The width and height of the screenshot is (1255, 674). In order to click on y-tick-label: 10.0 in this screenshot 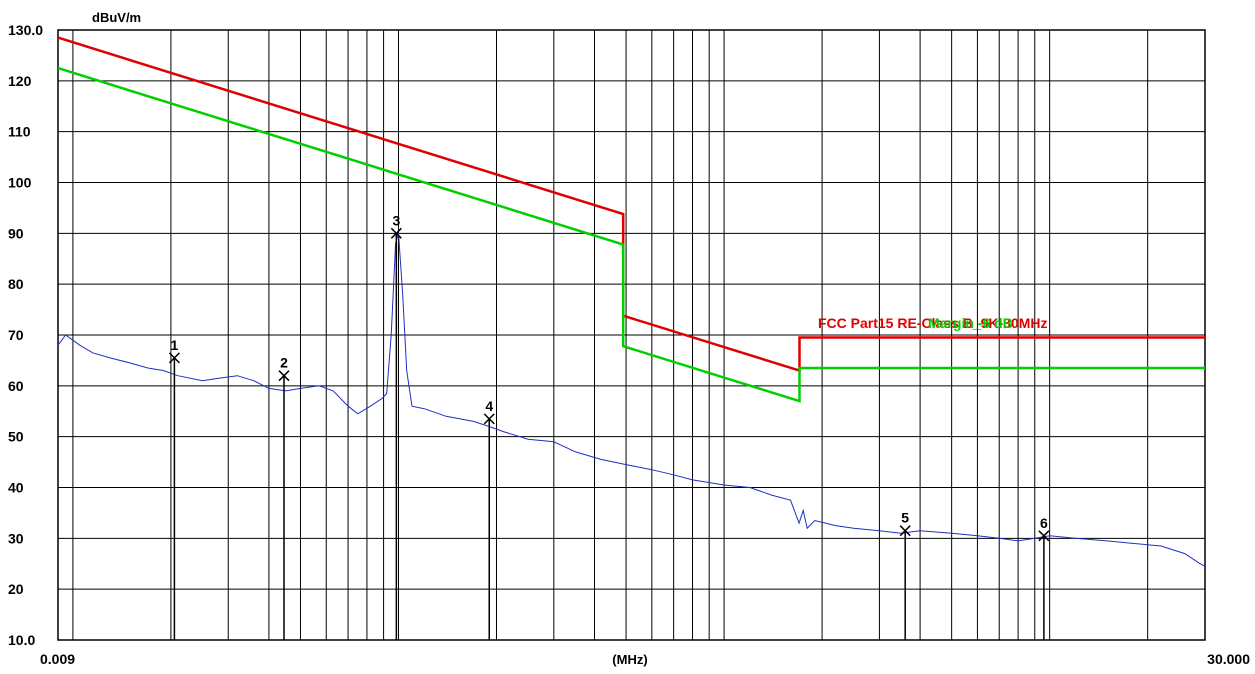, I will do `click(21, 640)`.